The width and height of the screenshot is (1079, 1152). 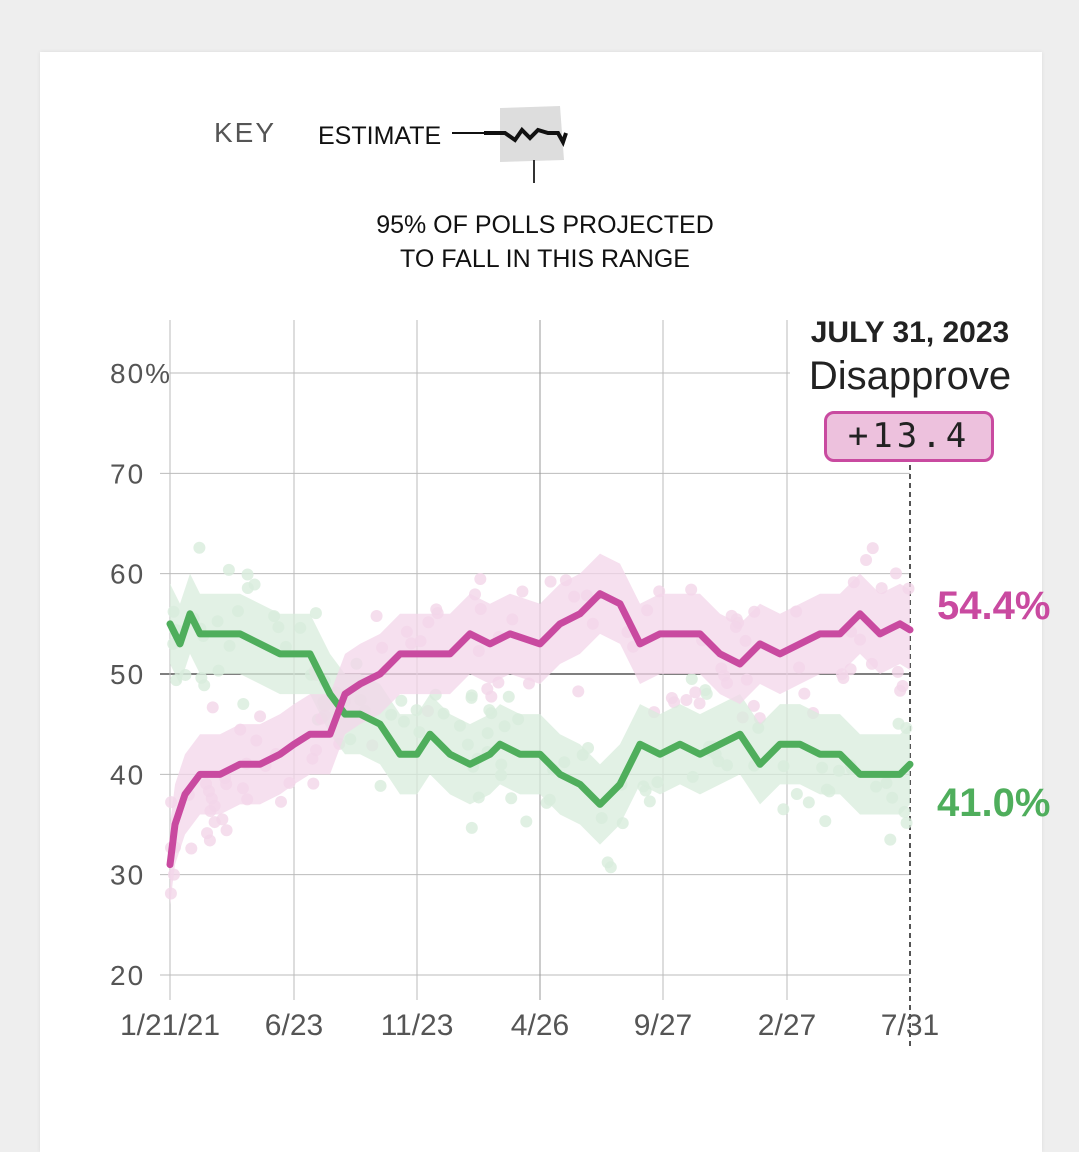 I want to click on tooltip-date: JULY 31, 2023, so click(x=910, y=332).